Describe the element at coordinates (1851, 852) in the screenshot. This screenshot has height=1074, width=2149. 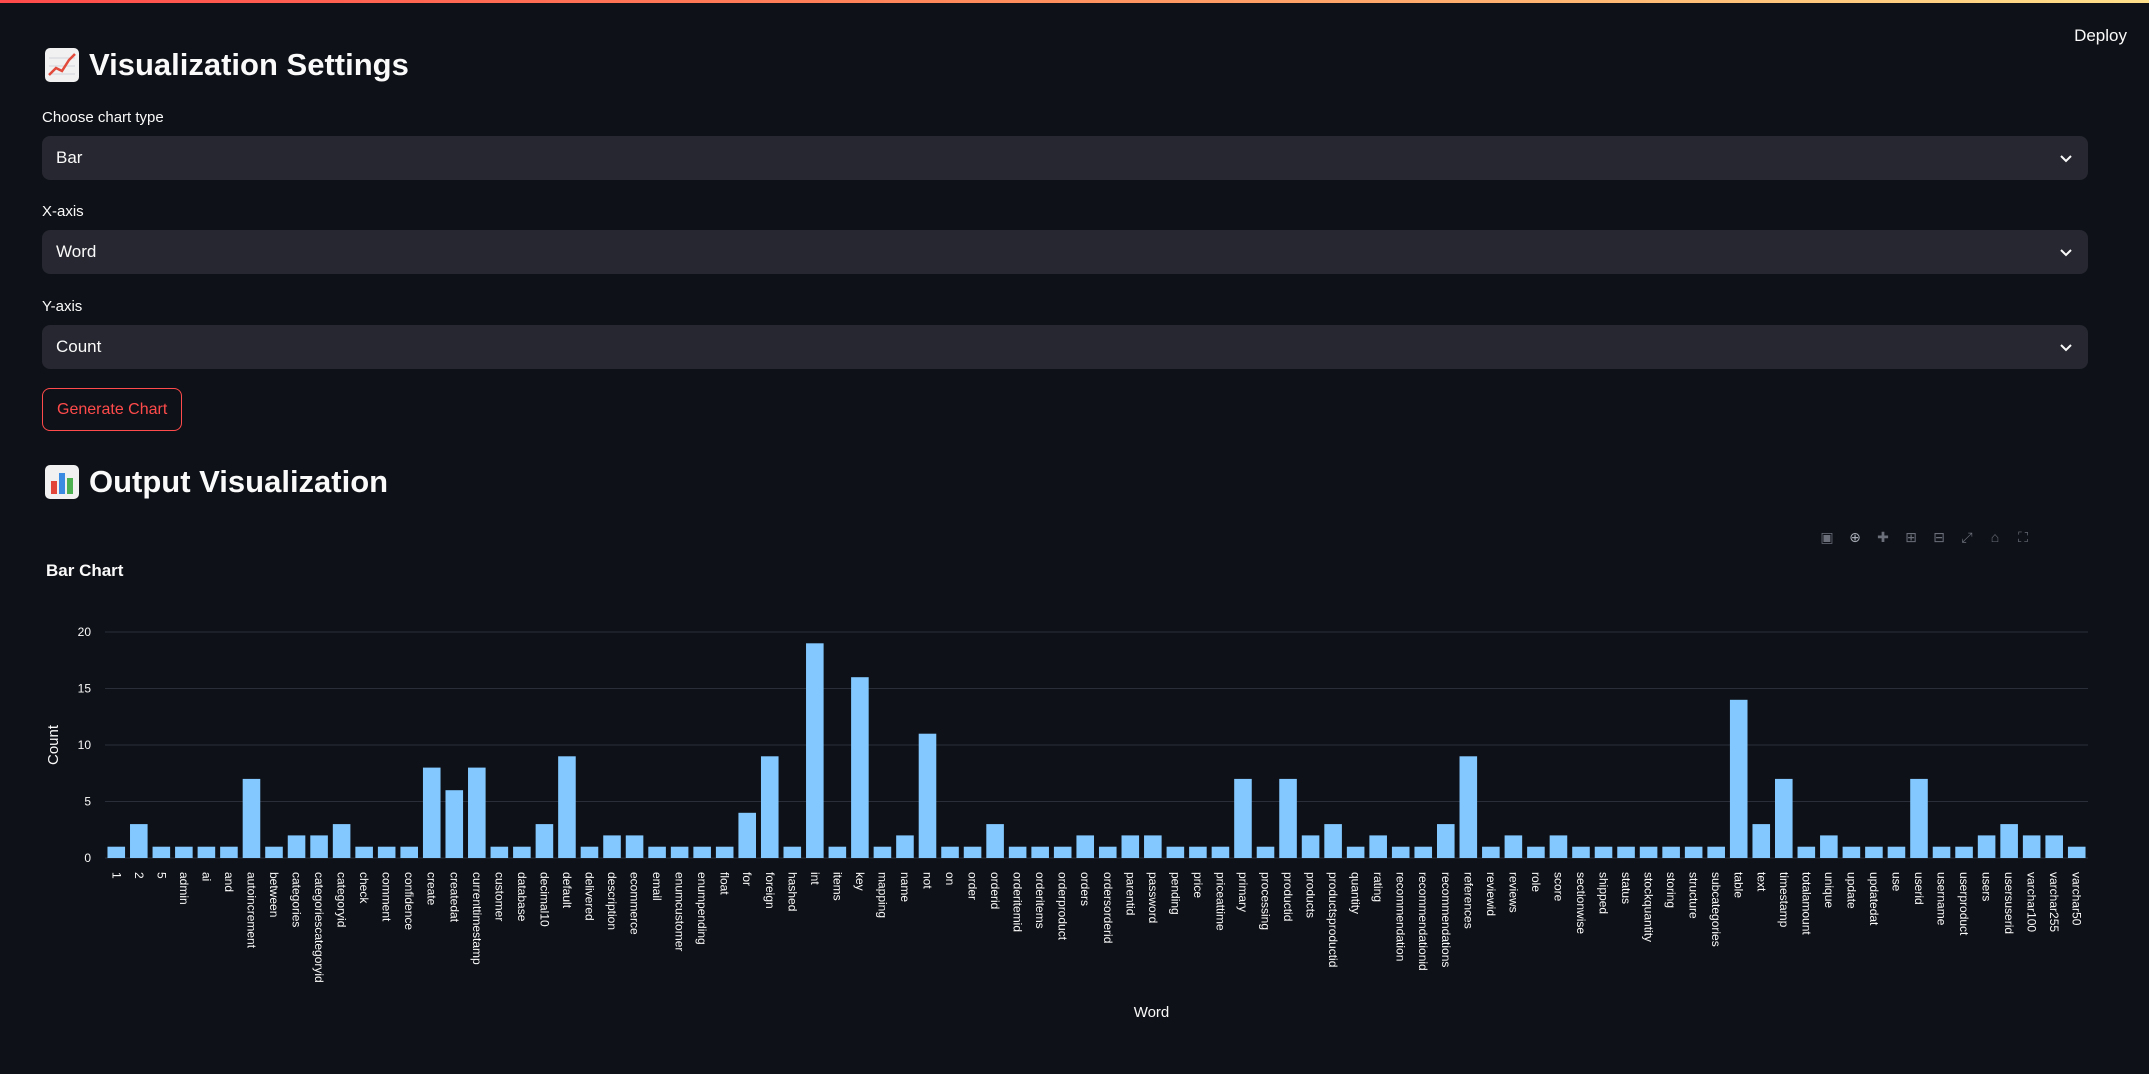
I see `bar-update` at that location.